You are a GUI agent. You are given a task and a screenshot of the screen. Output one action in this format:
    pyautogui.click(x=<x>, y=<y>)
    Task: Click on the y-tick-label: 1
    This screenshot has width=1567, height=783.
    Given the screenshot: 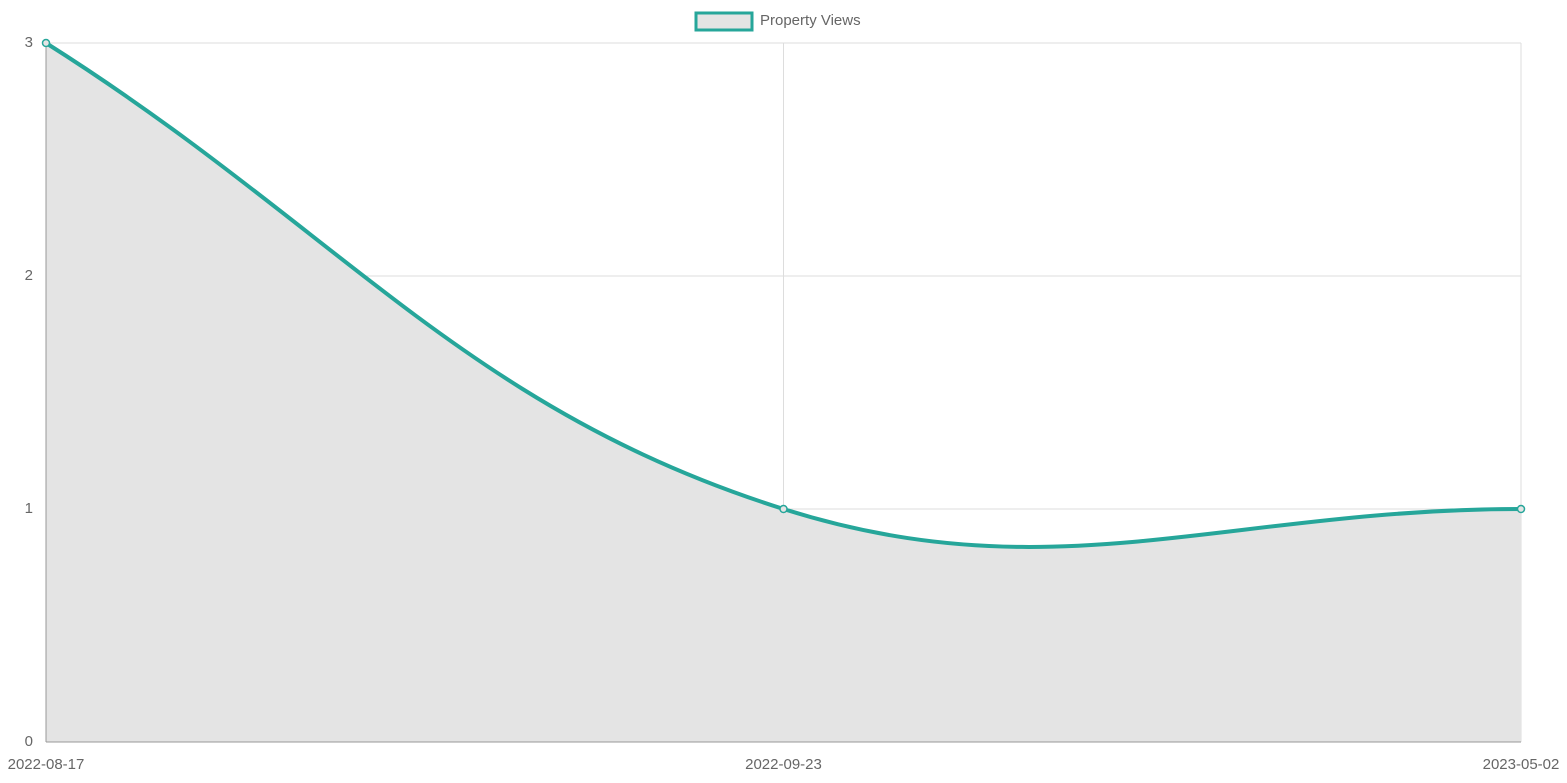 What is the action you would take?
    pyautogui.click(x=29, y=508)
    